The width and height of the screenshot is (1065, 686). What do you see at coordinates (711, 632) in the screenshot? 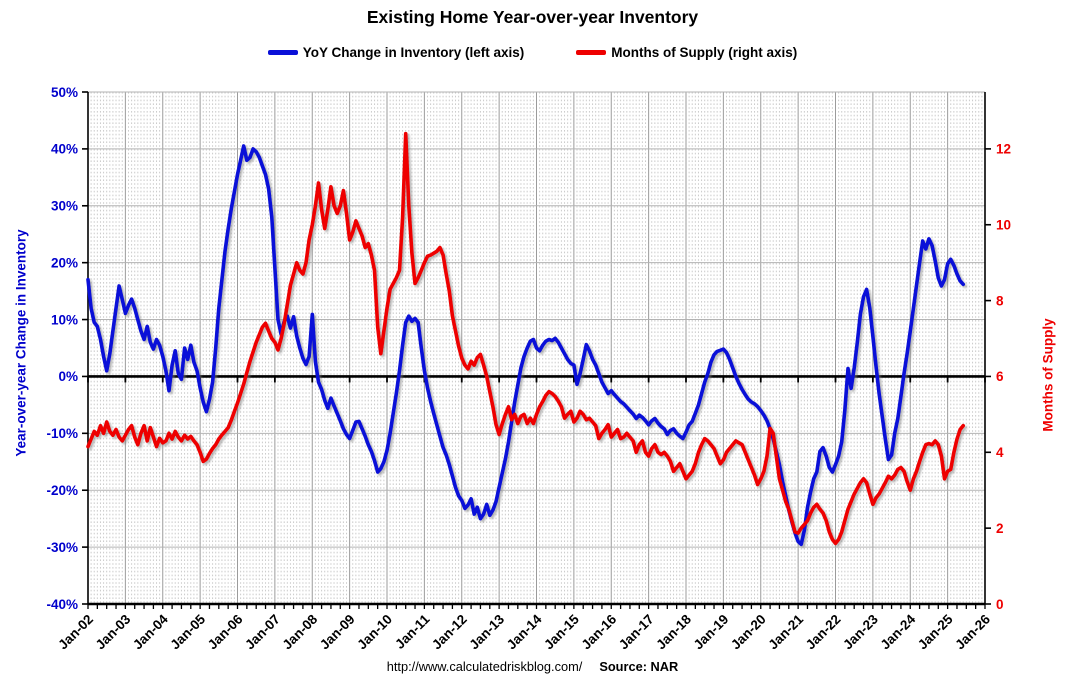
I see `x-axis-tick-label: Jan-19` at bounding box center [711, 632].